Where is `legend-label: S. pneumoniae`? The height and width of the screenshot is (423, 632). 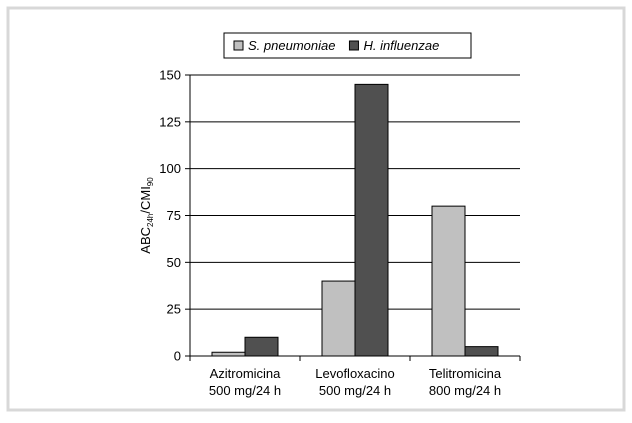 legend-label: S. pneumoniae is located at coordinates (291, 45).